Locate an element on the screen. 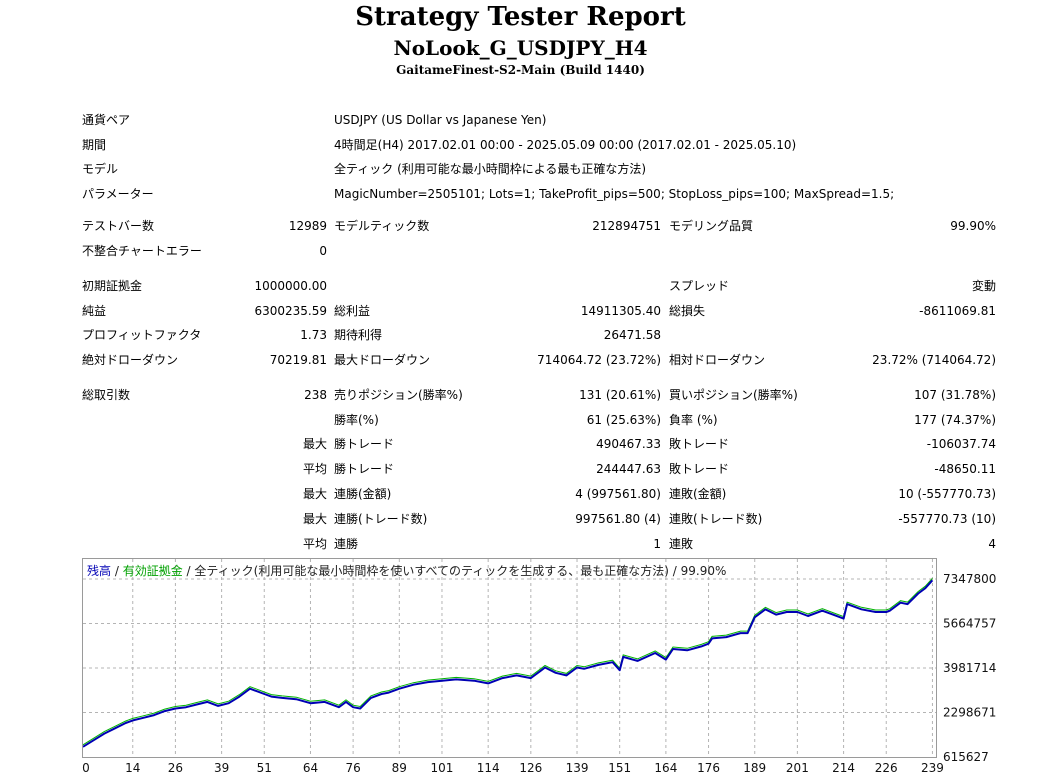 This screenshot has width=1041, height=773. report-title: Strategy Tester Report is located at coordinates (520, 17).